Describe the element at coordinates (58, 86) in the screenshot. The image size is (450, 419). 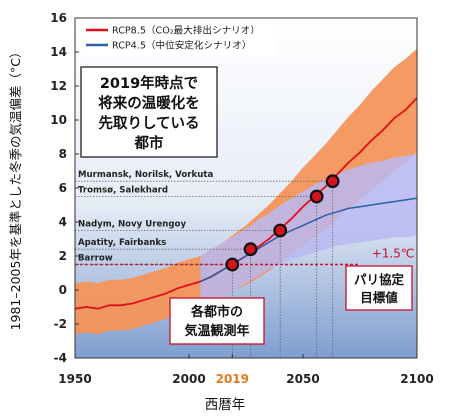
I see `y-tick-label-8: 12` at that location.